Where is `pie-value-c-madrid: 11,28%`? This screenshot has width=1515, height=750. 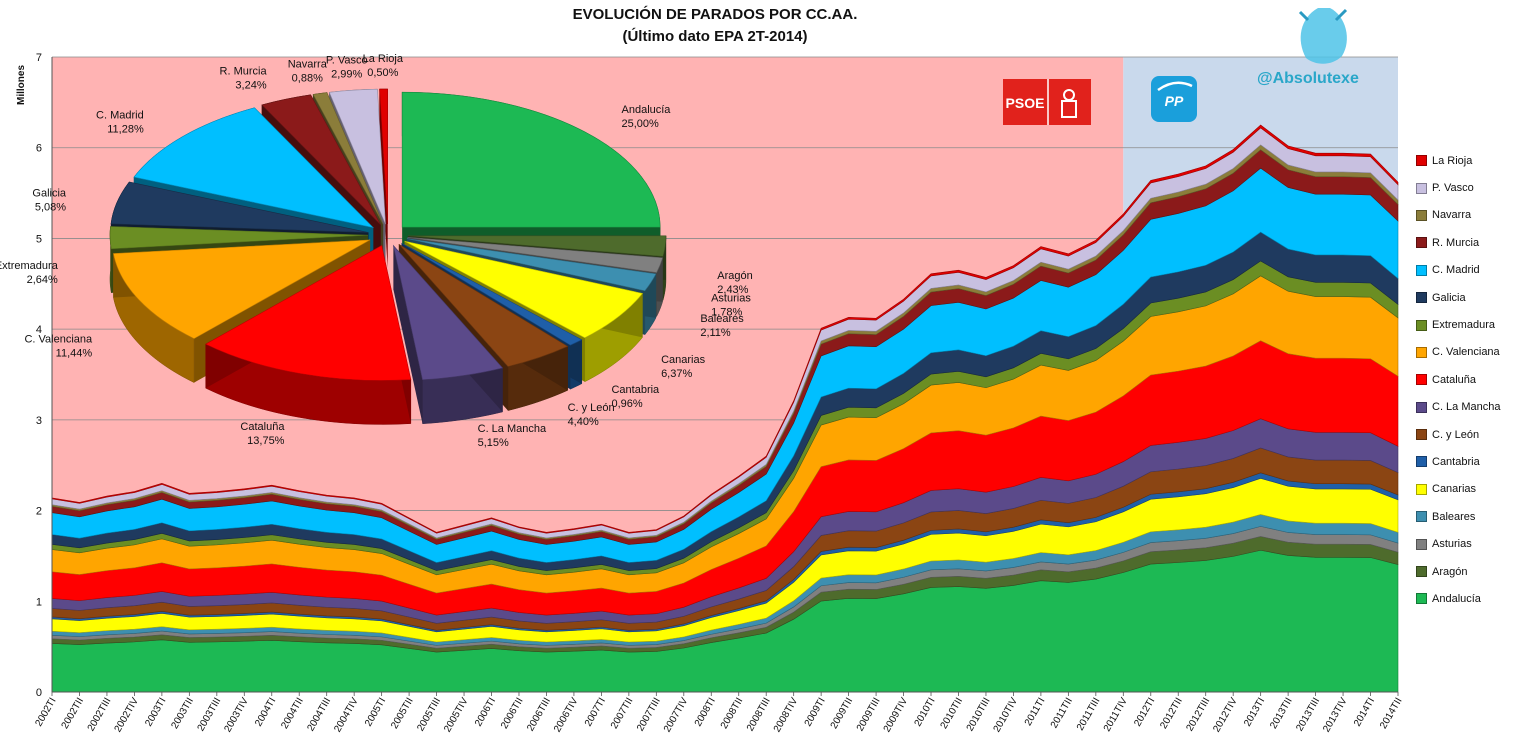
pie-value-c-madrid: 11,28% is located at coordinates (125, 130).